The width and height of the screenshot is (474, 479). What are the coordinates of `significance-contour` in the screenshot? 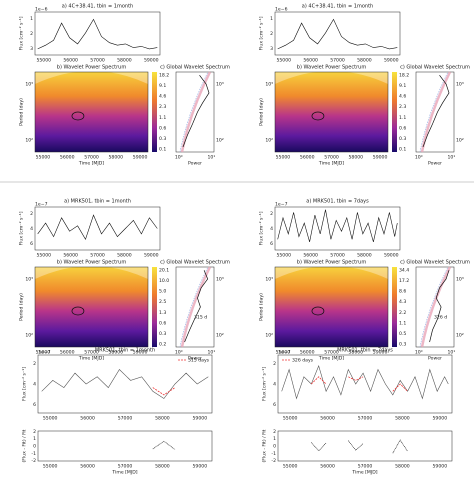 It's located at (318, 311).